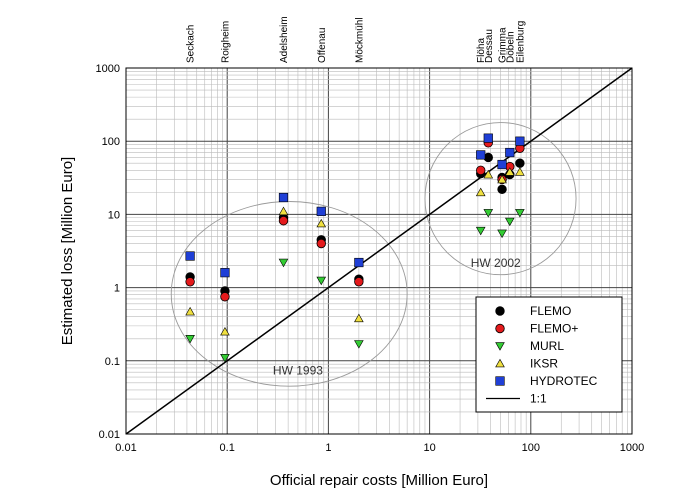 The image size is (689, 501). Describe the element at coordinates (112, 362) in the screenshot. I see `y-tick-label: 0.1` at that location.